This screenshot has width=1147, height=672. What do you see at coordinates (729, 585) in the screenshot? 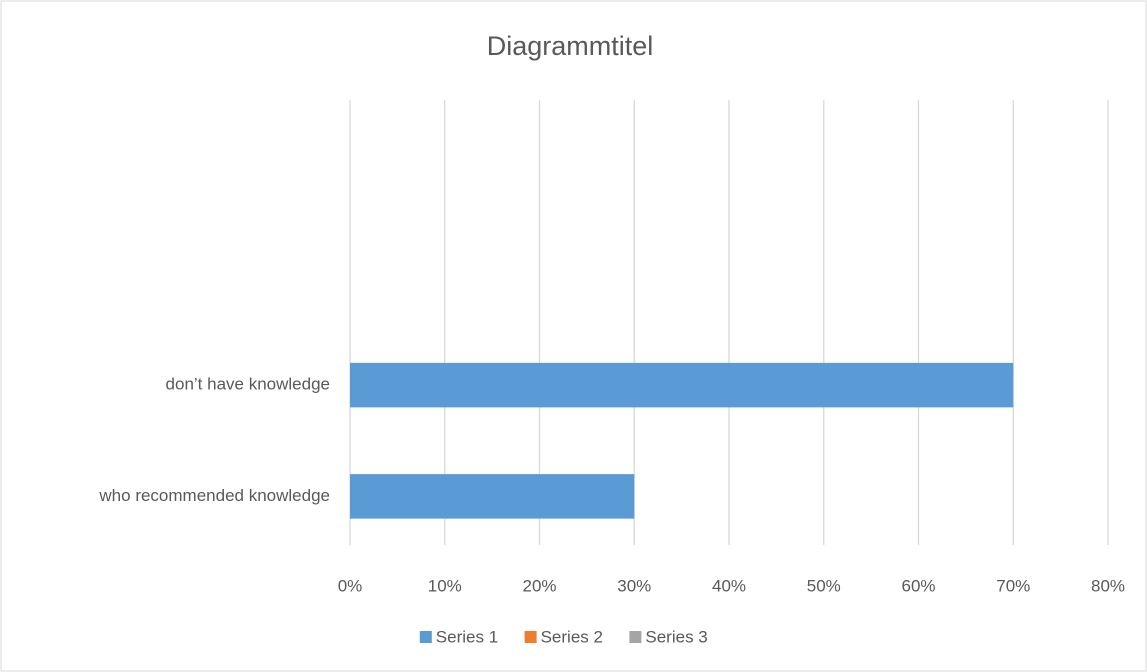
I see `x-tick-label: 40%` at bounding box center [729, 585].